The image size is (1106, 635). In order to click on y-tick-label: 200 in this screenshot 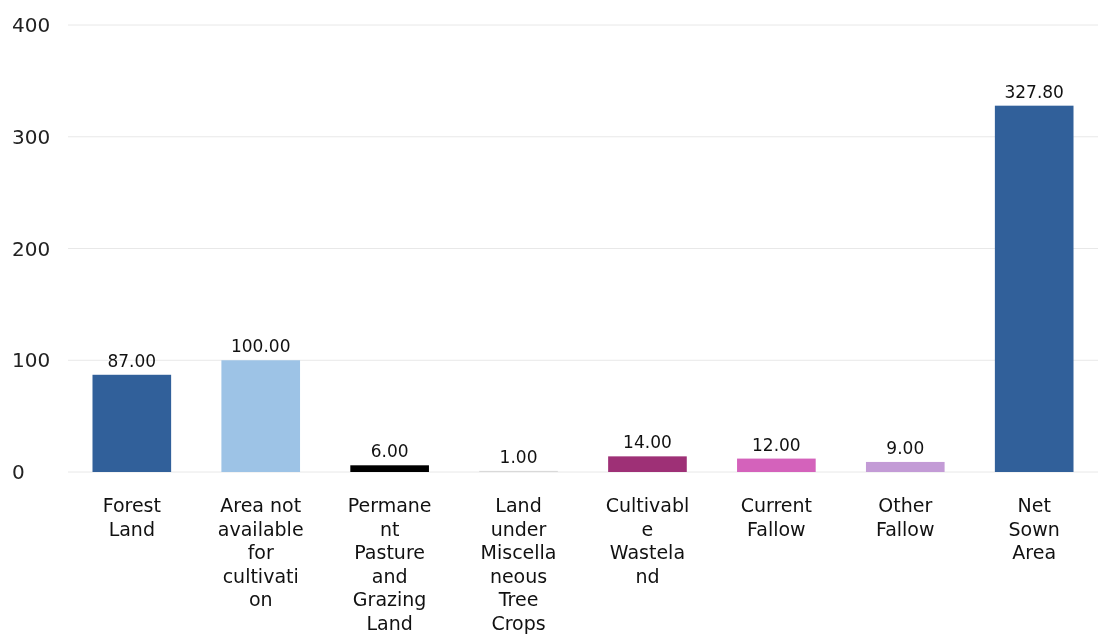, I will do `click(31, 248)`.